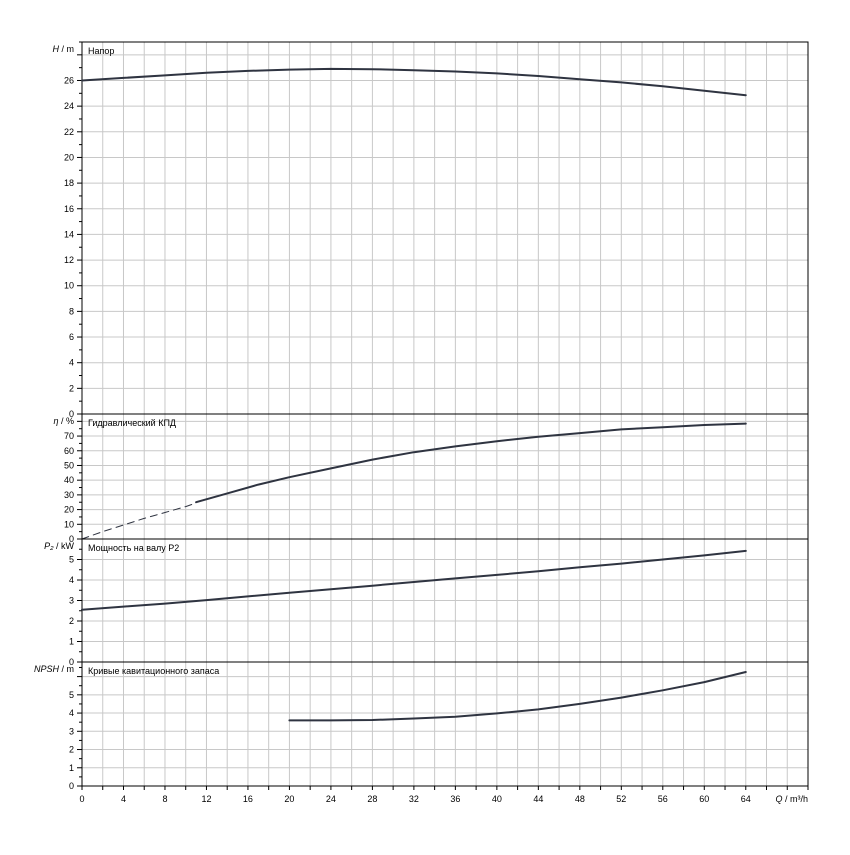 The image size is (850, 855). Describe the element at coordinates (71, 642) in the screenshot. I see `y-tick-label-power: 1` at that location.